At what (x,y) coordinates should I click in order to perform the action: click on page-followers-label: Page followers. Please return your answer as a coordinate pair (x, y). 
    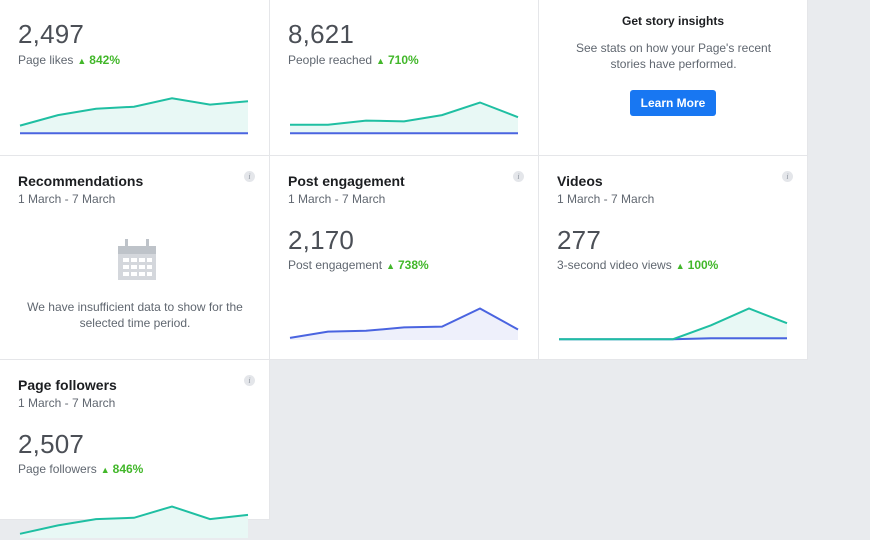
    Looking at the image, I should click on (57, 469).